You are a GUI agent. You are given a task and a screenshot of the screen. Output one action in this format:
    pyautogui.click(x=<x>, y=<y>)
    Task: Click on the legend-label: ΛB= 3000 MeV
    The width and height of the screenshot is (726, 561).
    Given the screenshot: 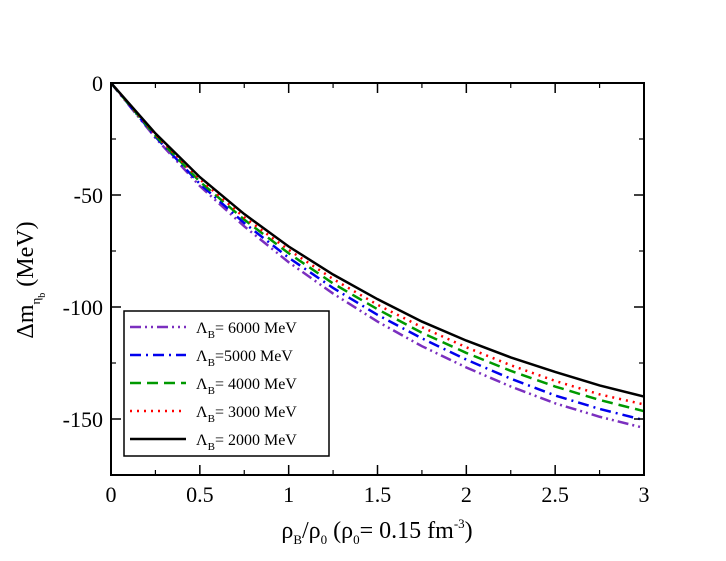 What is the action you would take?
    pyautogui.click(x=246, y=414)
    